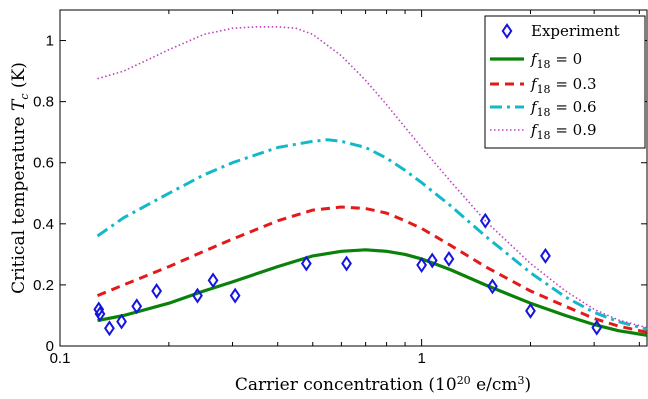  What do you see at coordinates (50, 346) in the screenshot?
I see `y-tick-label: 0` at bounding box center [50, 346].